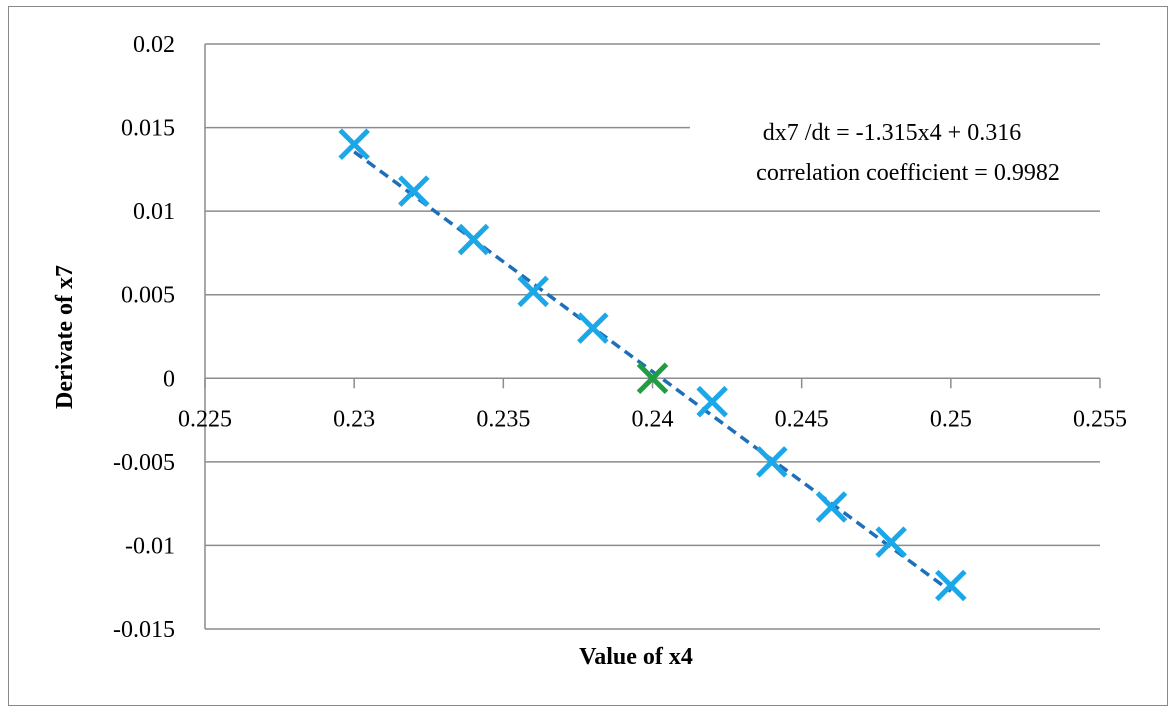 The height and width of the screenshot is (714, 1176). What do you see at coordinates (205, 419) in the screenshot?
I see `x-tick-label: 0.225` at bounding box center [205, 419].